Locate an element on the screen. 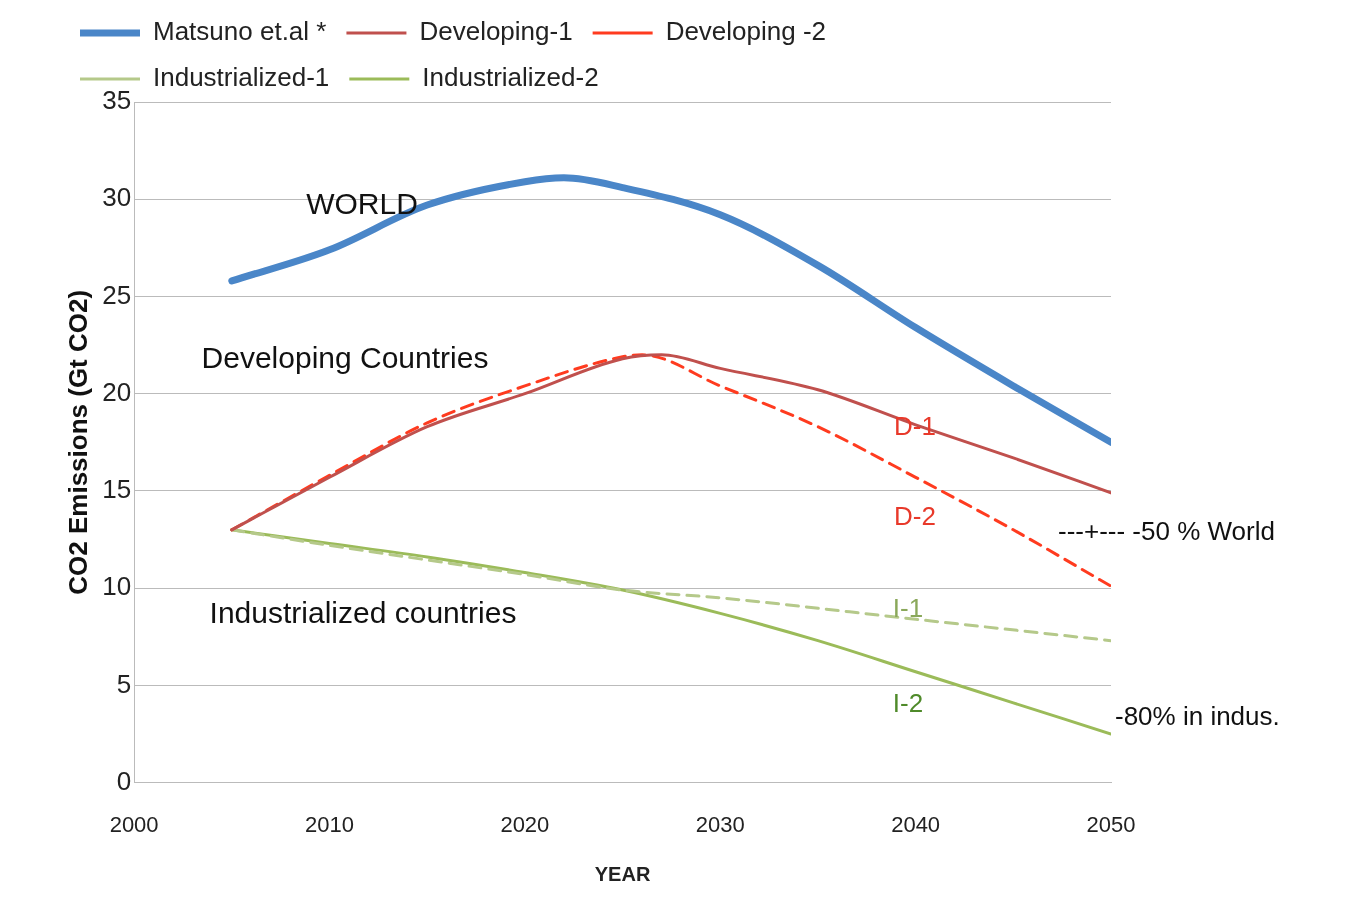 The image size is (1351, 916). x-tick-label: 2000 is located at coordinates (134, 824).